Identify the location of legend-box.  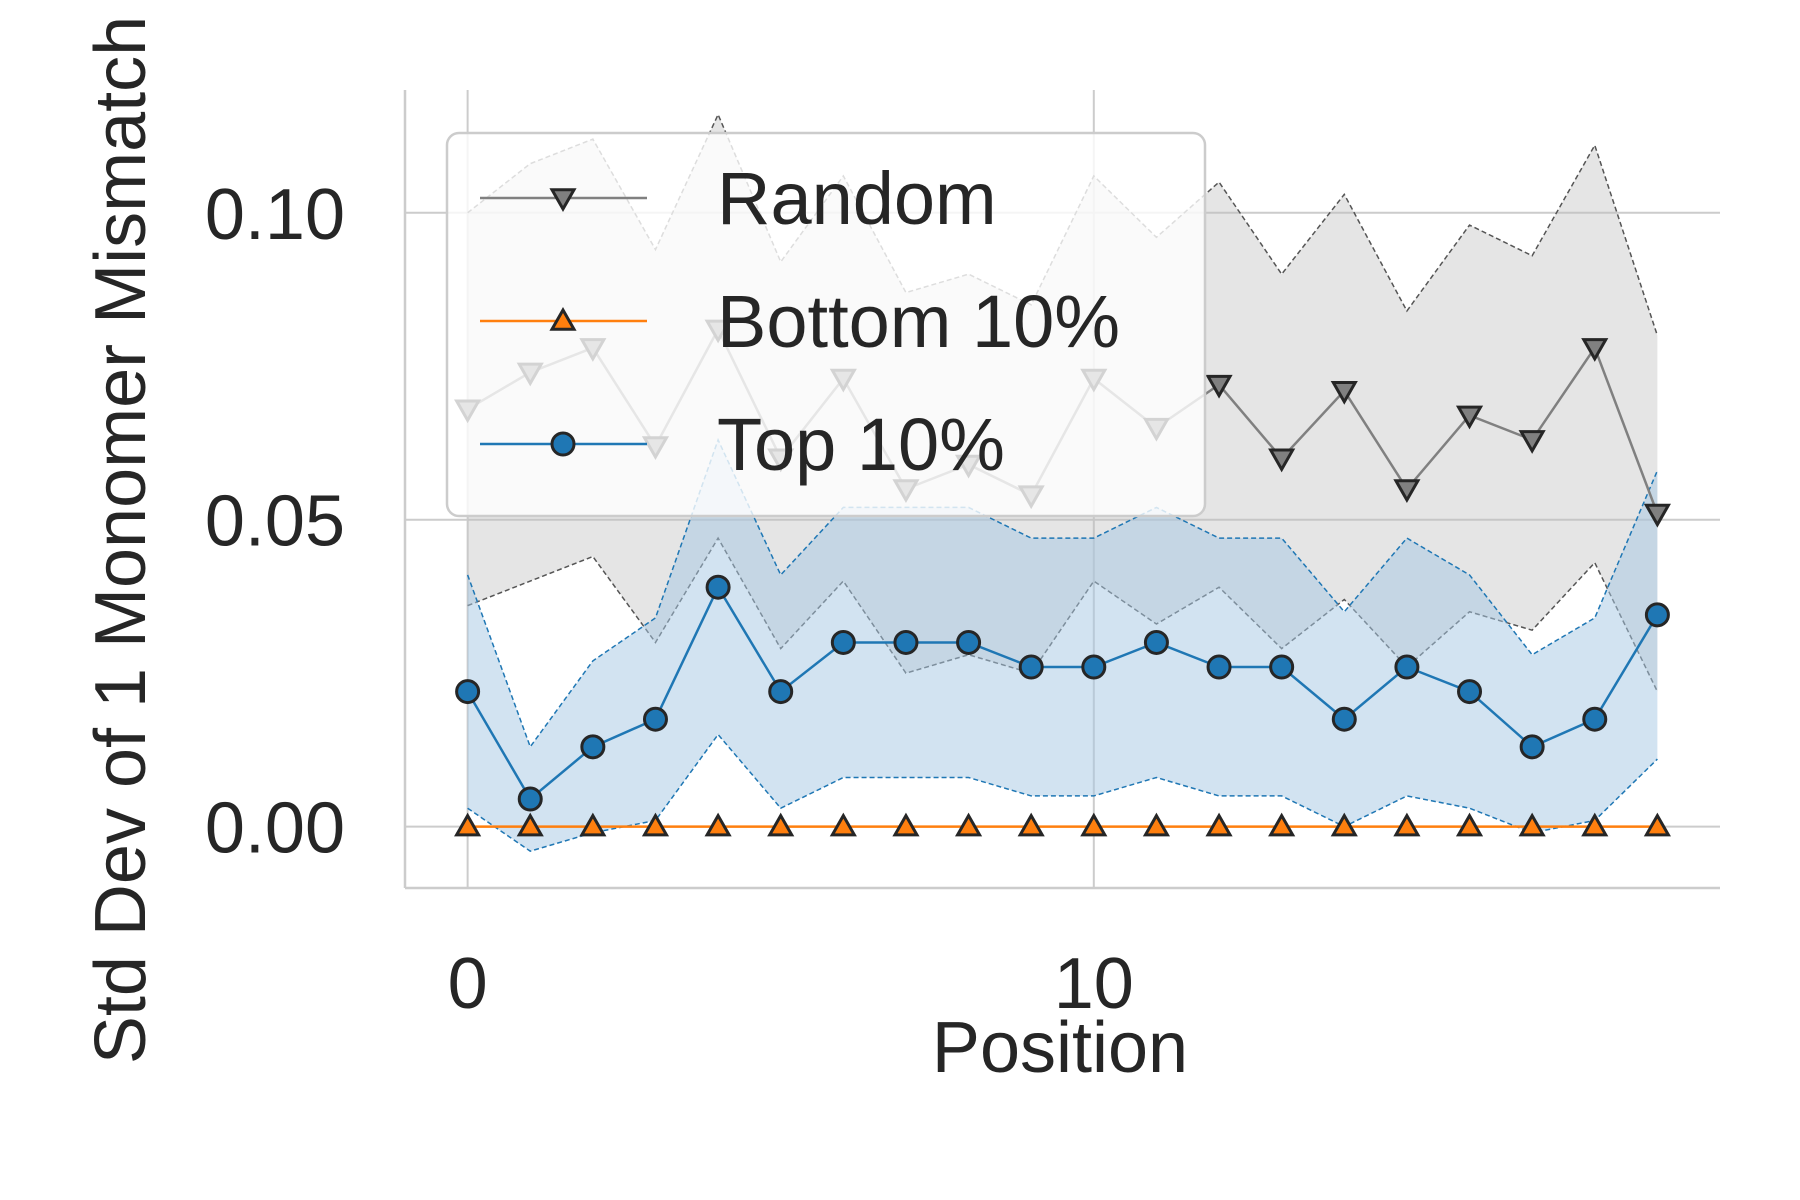
(826, 324).